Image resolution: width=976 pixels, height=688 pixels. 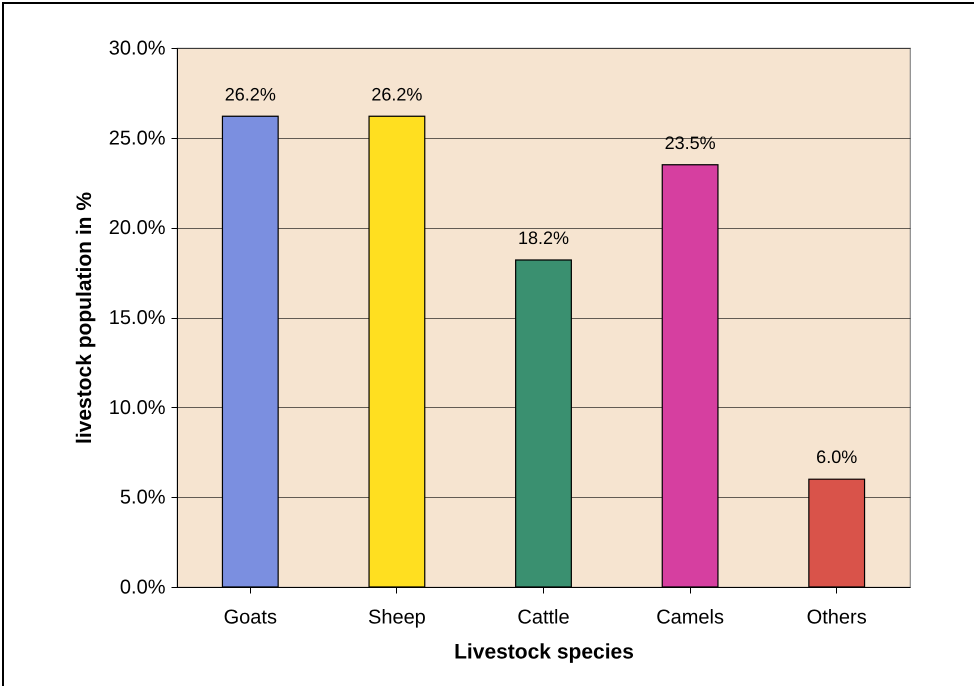 What do you see at coordinates (137, 138) in the screenshot?
I see `y-tick-label: 25.0%` at bounding box center [137, 138].